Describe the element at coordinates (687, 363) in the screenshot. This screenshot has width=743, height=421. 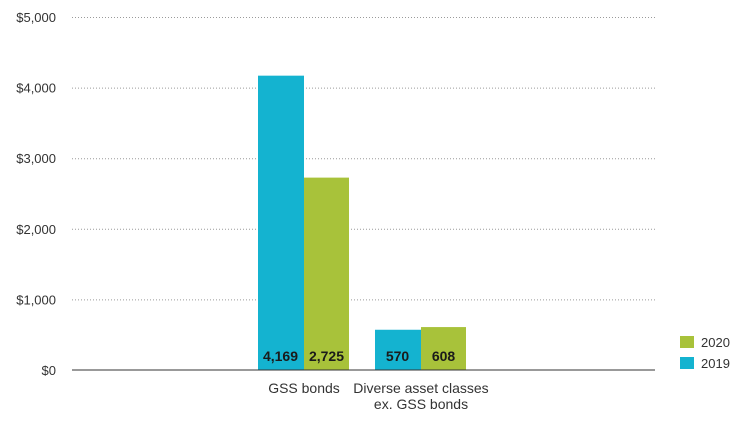
I see `legend-swatch-2019` at that location.